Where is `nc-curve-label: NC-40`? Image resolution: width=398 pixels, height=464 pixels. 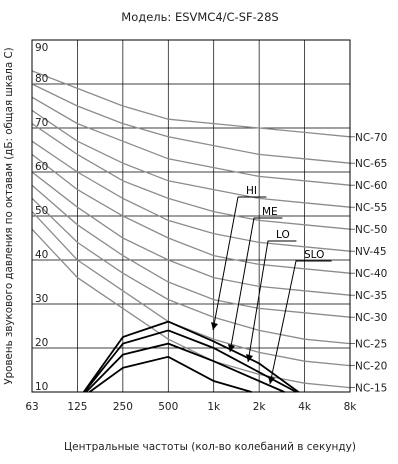 nc-curve-label: NC-40 is located at coordinates (371, 274).